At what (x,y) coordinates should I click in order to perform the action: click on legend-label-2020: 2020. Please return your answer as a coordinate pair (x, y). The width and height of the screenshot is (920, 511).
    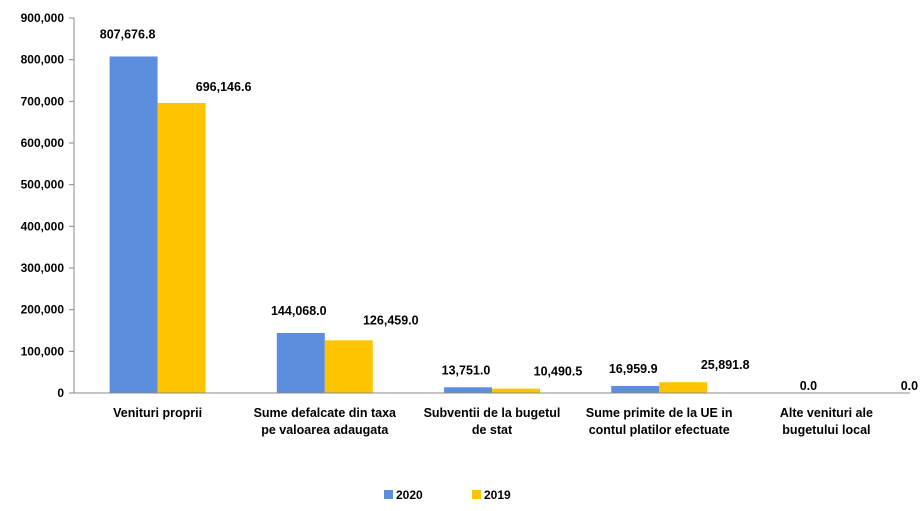
    Looking at the image, I should click on (409, 495).